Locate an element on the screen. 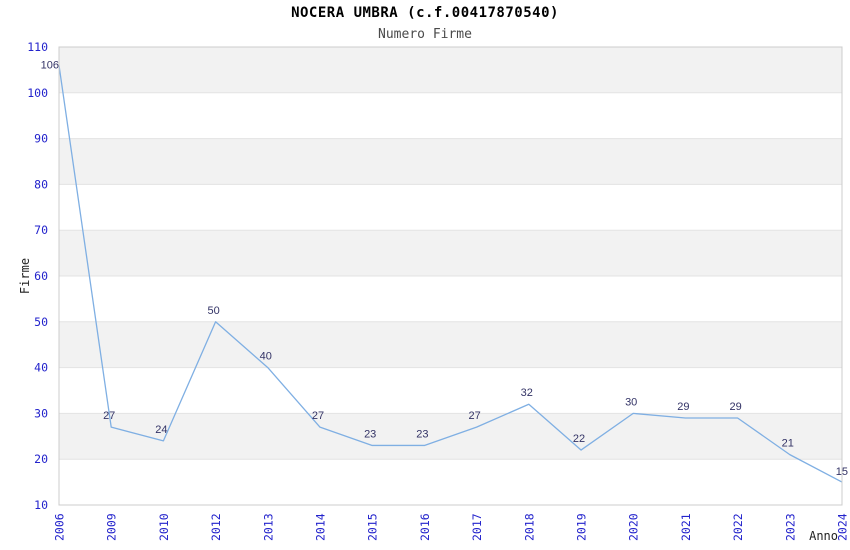 This screenshot has height=550, width=850. point-label: 106 is located at coordinates (50, 65).